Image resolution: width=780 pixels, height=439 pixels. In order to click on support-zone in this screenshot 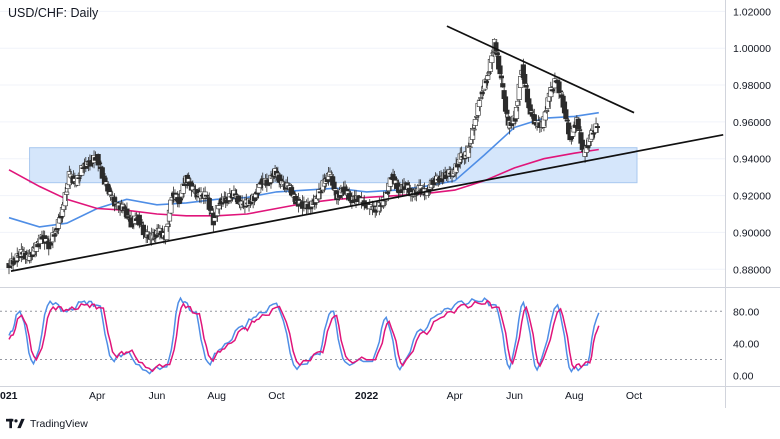, I will do `click(333, 165)`.